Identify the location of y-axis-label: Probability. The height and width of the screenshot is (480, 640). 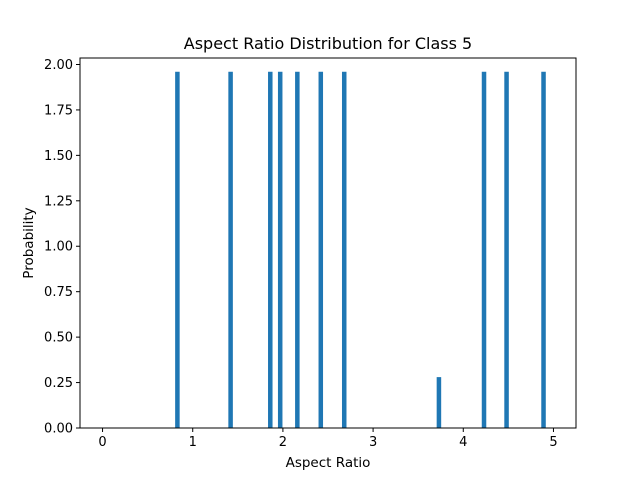
(29, 242).